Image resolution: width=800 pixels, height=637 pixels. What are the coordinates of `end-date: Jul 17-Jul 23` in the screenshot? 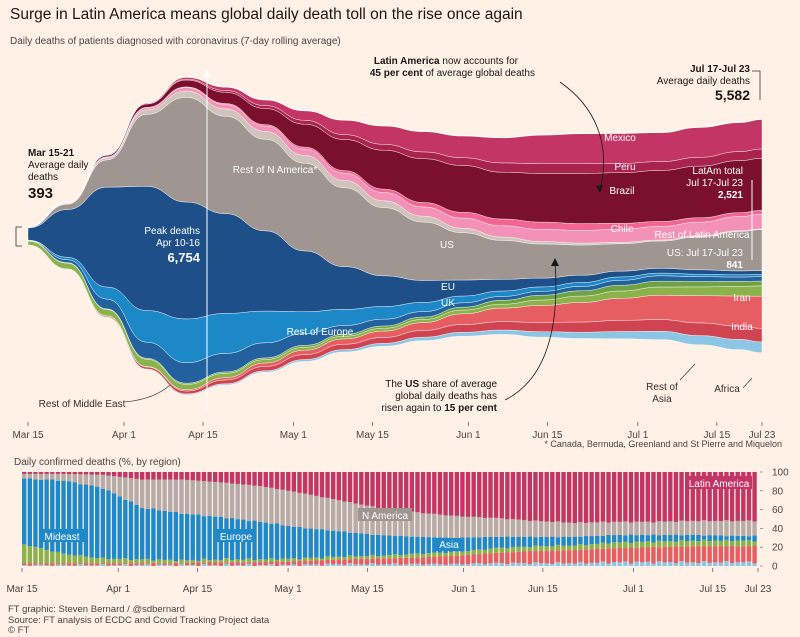 It's located at (720, 69).